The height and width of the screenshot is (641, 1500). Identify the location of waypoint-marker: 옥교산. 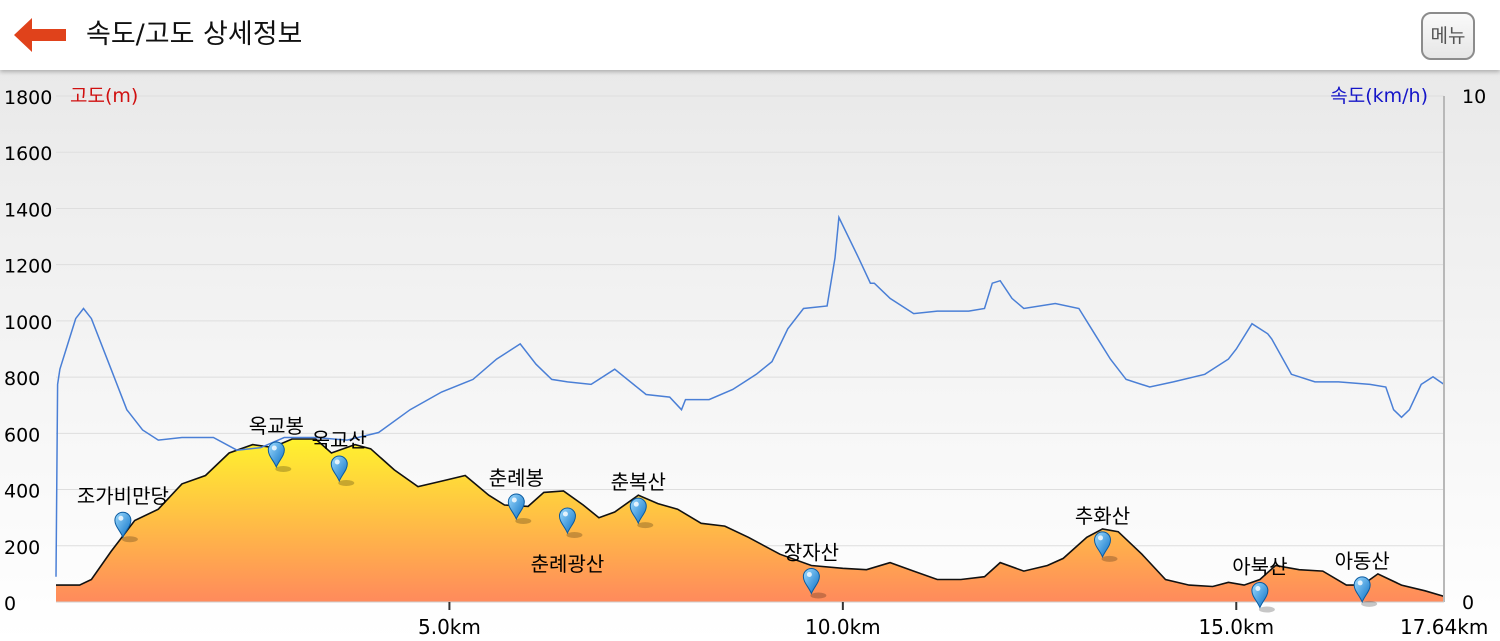
(339, 457).